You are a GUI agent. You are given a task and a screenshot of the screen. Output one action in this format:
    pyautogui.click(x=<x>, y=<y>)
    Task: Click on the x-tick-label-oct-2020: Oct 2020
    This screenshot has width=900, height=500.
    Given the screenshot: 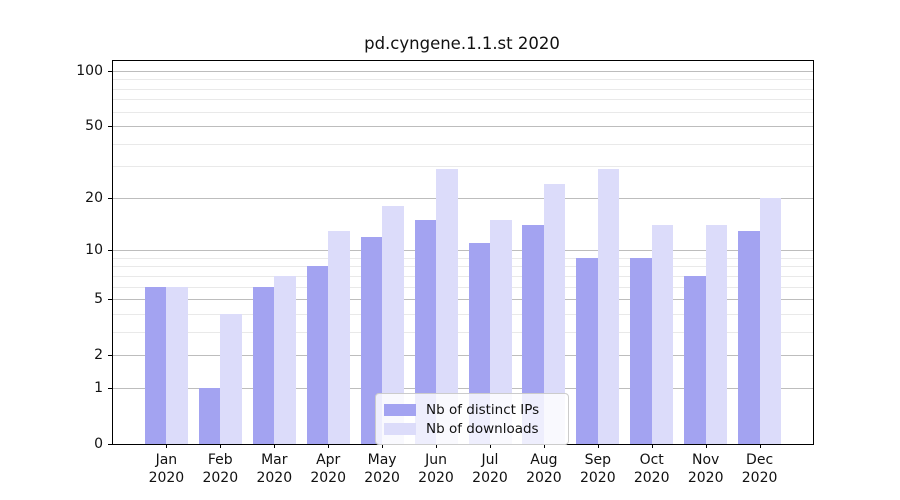 What is the action you would take?
    pyautogui.click(x=651, y=469)
    